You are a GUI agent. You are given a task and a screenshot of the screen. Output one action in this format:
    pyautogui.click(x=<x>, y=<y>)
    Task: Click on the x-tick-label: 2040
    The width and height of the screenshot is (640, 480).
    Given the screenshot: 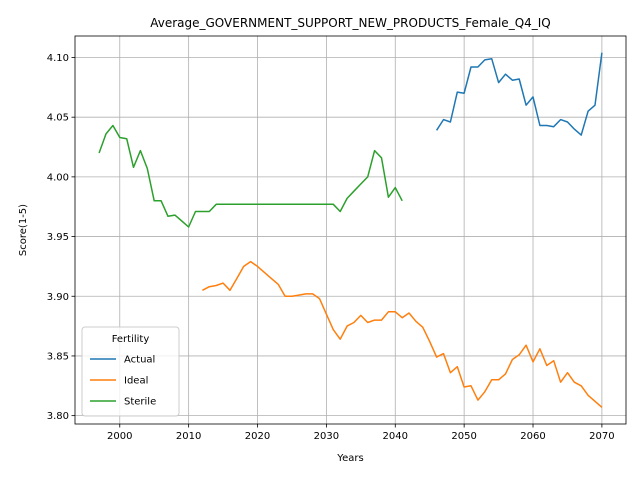 What is the action you would take?
    pyautogui.click(x=395, y=436)
    